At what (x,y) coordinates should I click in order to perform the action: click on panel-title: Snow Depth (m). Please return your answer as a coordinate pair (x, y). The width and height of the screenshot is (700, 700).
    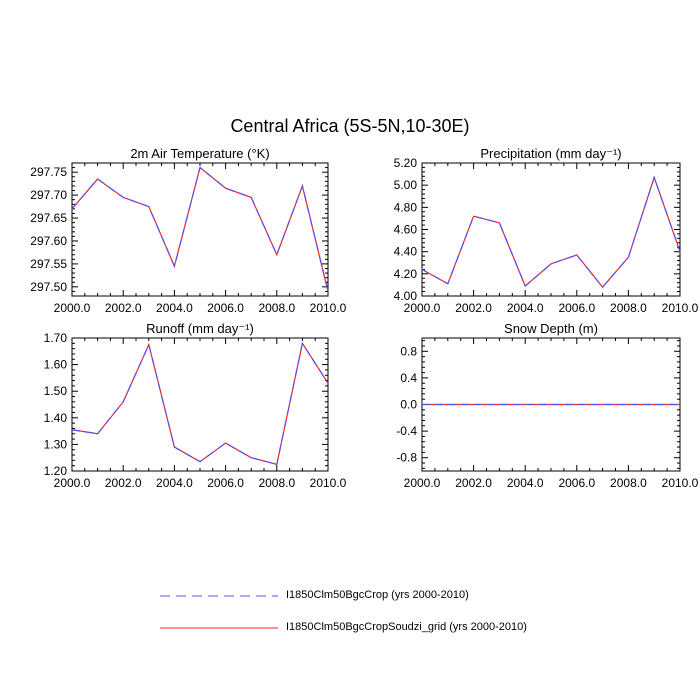
    Looking at the image, I should click on (551, 328).